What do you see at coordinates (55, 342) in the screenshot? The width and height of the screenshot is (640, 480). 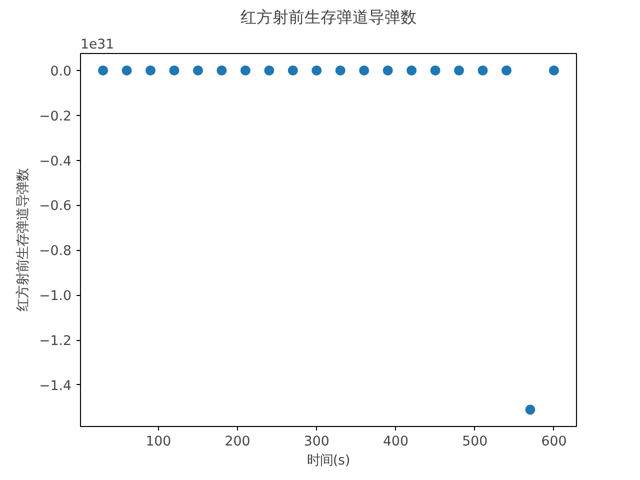 I see `y-tick-label: −1.2` at bounding box center [55, 342].